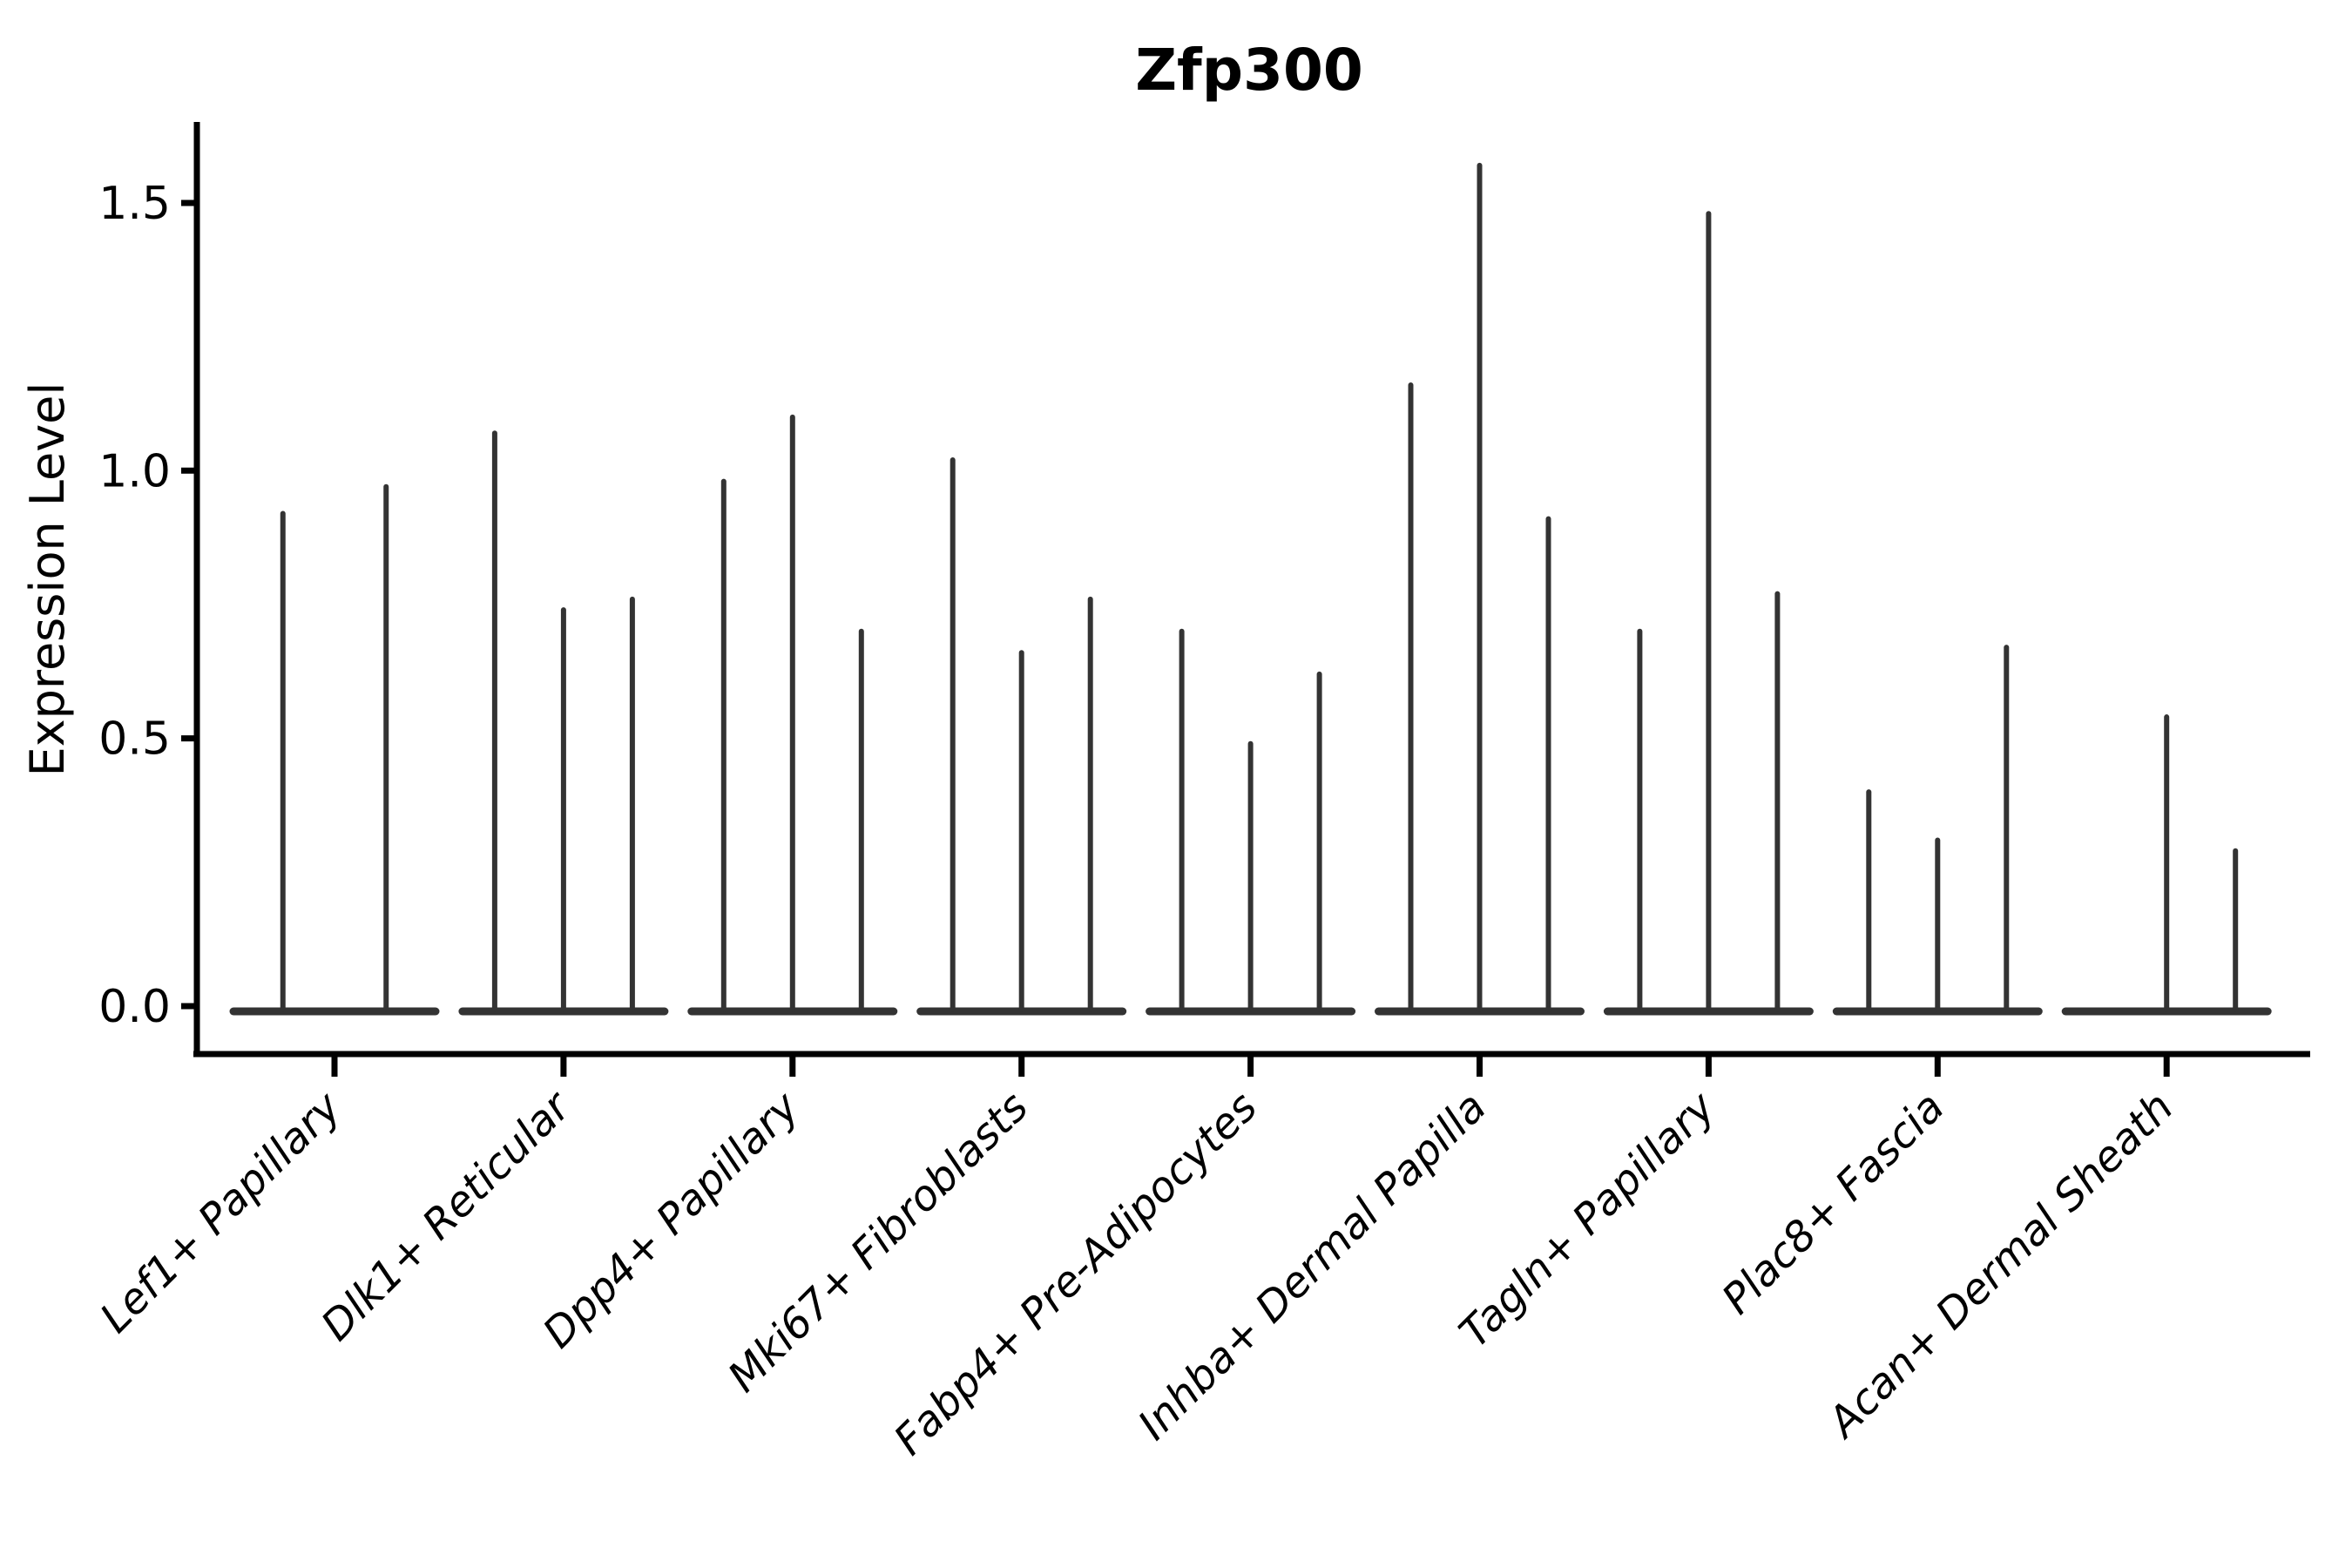 The width and height of the screenshot is (2352, 1568). Describe the element at coordinates (134, 1007) in the screenshot. I see `y-tick-label: 0.0` at that location.